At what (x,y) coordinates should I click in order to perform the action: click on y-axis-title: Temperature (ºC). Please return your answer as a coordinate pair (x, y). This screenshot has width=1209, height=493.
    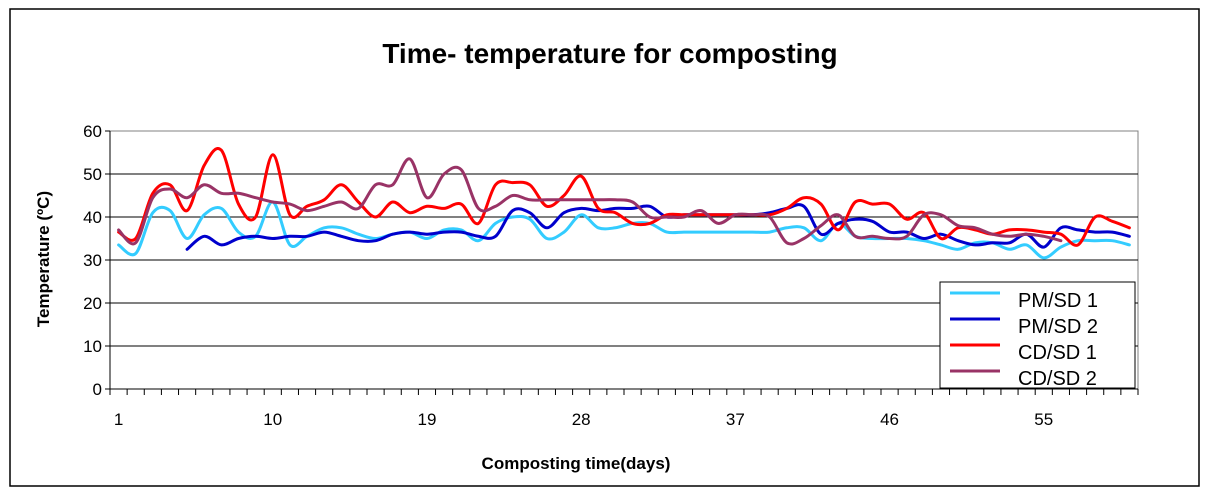
    Looking at the image, I should click on (43, 259).